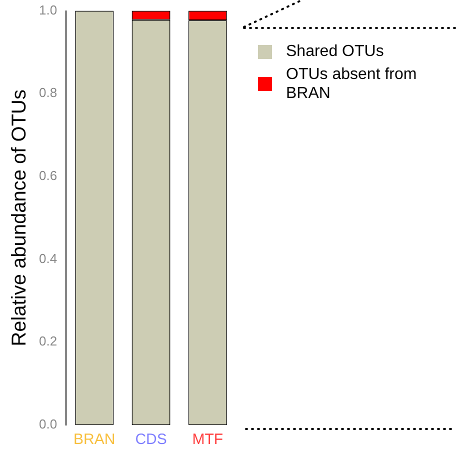 The height and width of the screenshot is (455, 458). What do you see at coordinates (48, 258) in the screenshot?
I see `y-tick-label: 0.4` at bounding box center [48, 258].